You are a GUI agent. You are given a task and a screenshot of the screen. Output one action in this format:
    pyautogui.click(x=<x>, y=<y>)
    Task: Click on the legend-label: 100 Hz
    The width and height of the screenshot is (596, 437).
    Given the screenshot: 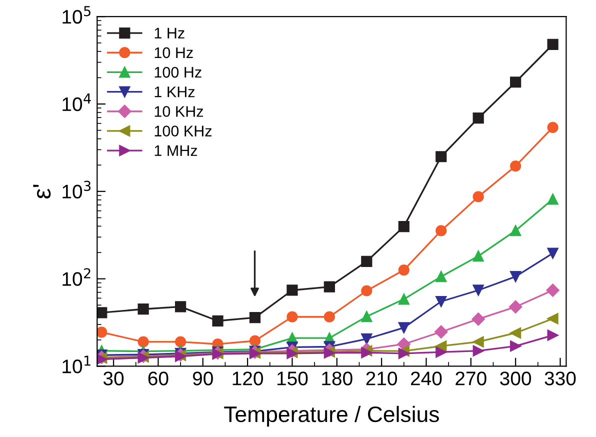 What is the action you would take?
    pyautogui.click(x=178, y=72)
    